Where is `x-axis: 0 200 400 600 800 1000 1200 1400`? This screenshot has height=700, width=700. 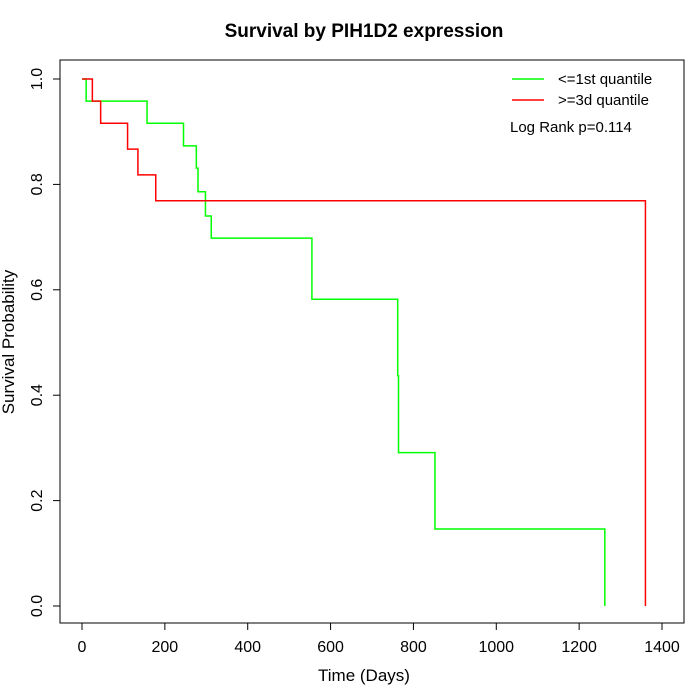 x-axis: 0 200 400 600 800 1000 1200 1400 is located at coordinates (379, 639).